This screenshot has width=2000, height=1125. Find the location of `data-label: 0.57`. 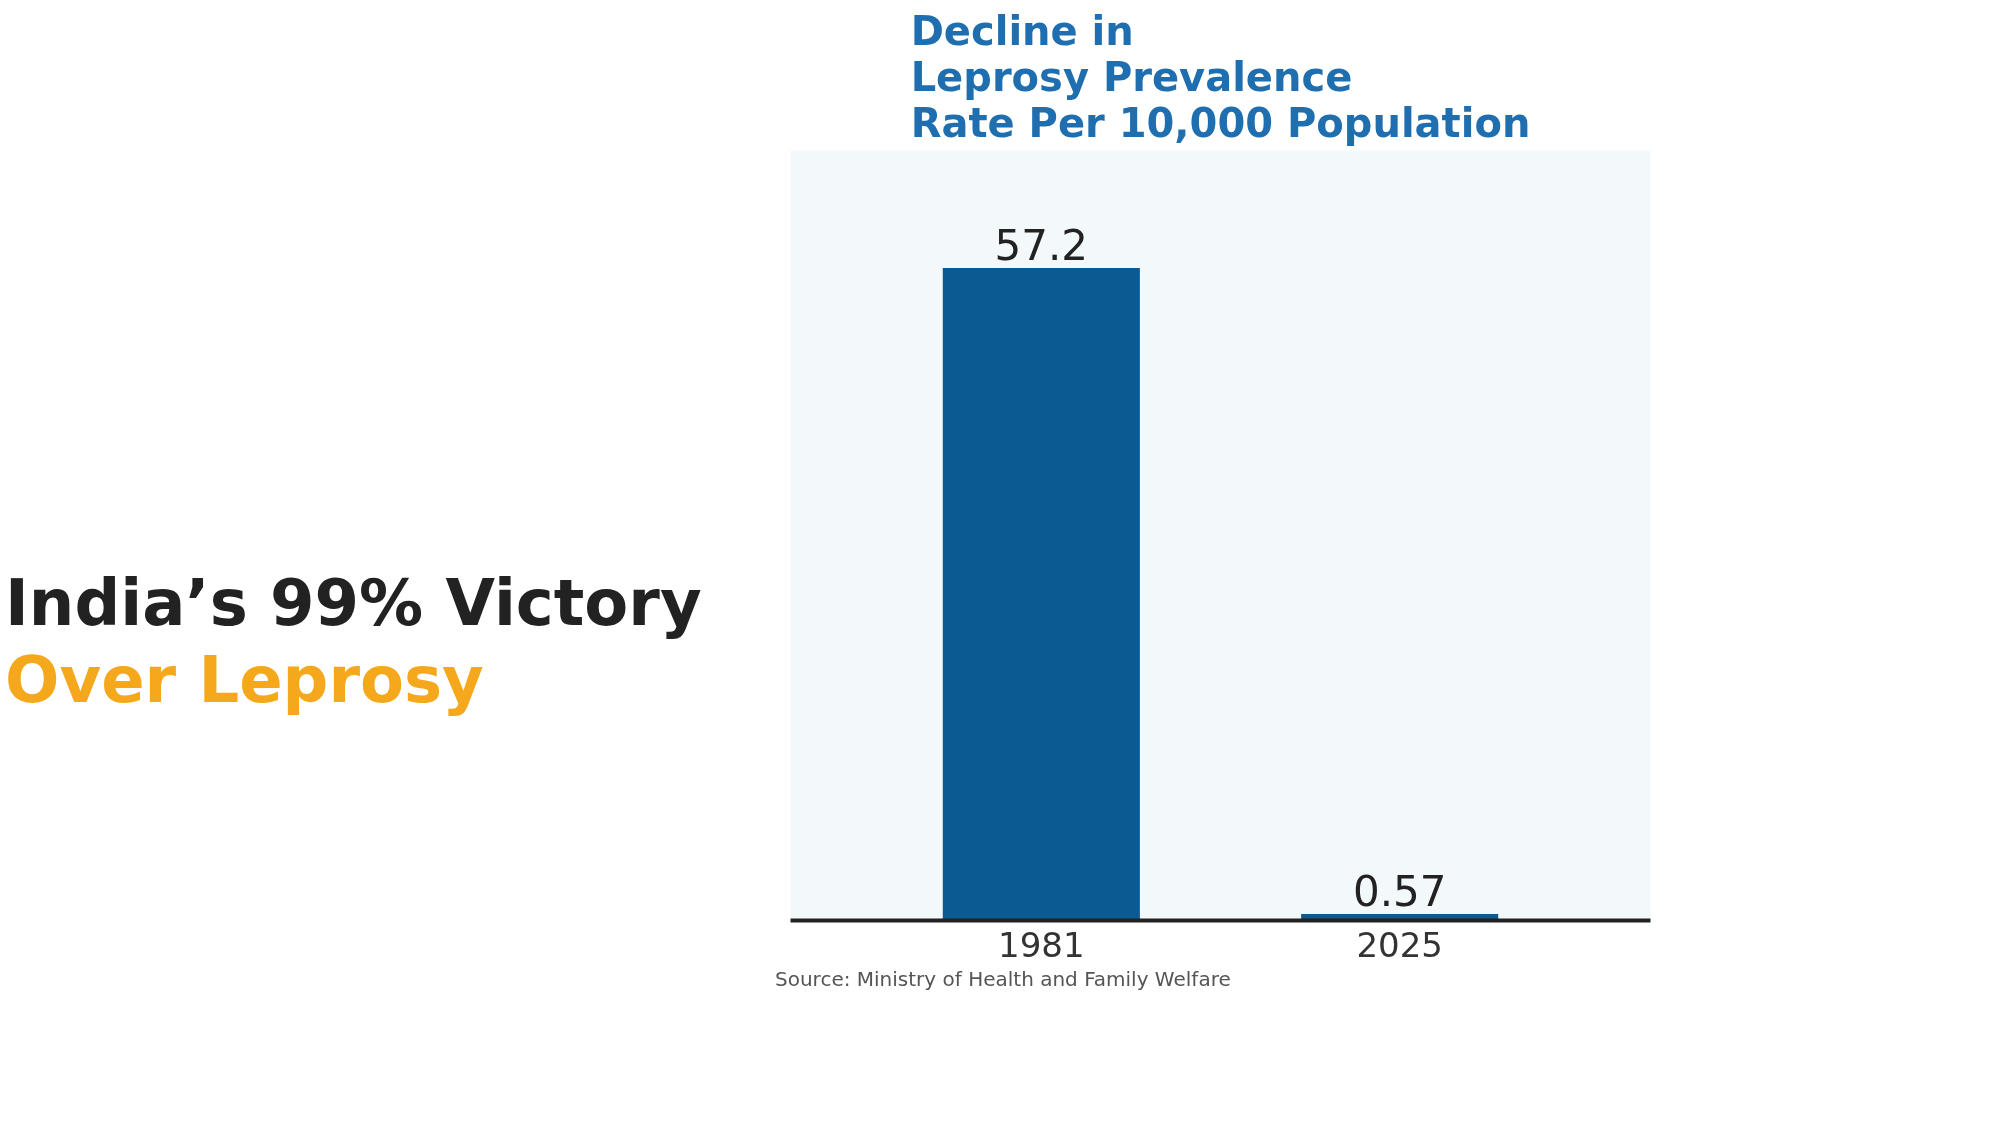

data-label: 0.57 is located at coordinates (1399, 891).